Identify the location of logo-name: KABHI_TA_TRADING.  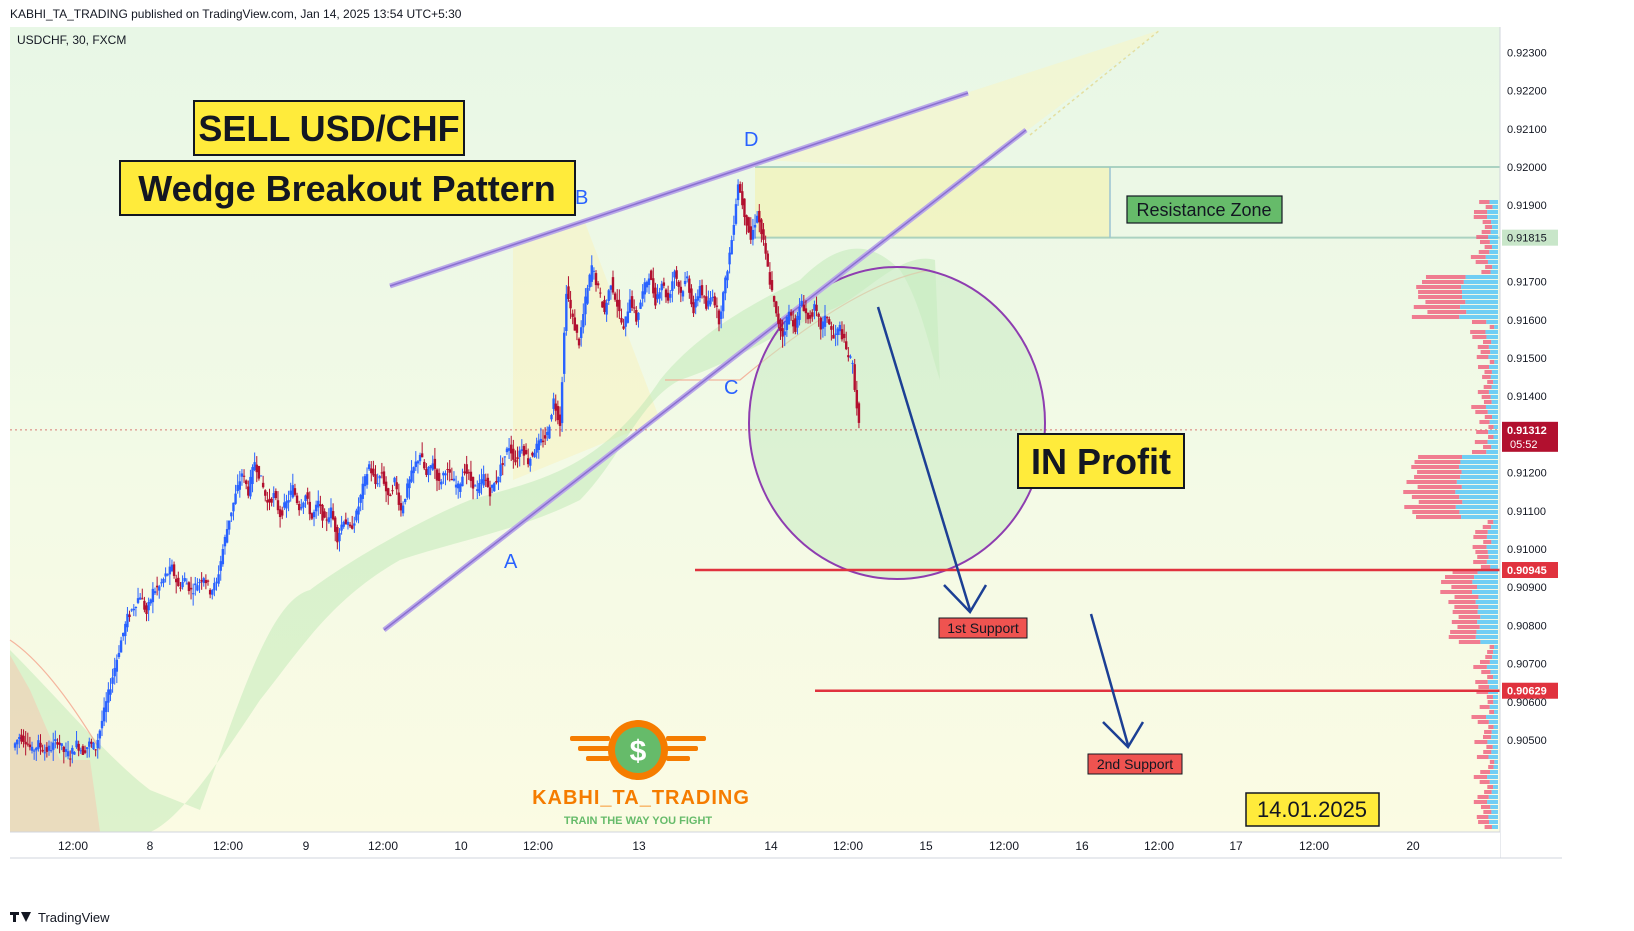
(641, 798).